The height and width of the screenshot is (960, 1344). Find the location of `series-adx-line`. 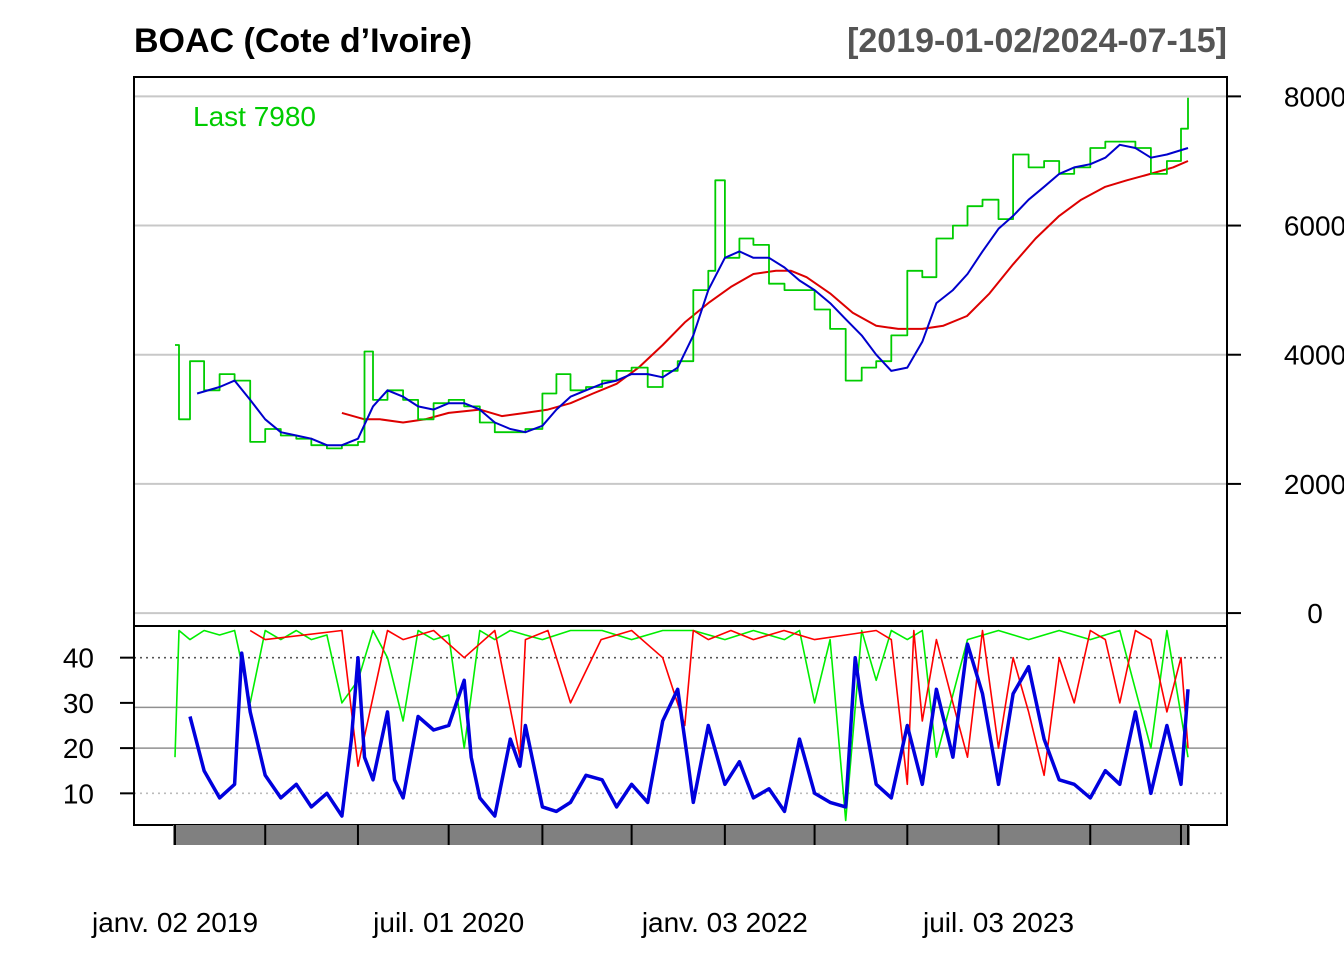

series-adx-line is located at coordinates (689, 730).